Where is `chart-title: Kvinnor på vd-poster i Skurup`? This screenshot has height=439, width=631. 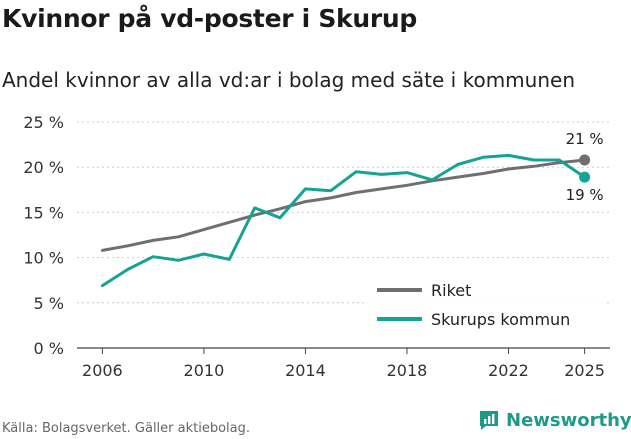
chart-title: Kvinnor på vd-poster i Skurup is located at coordinates (209, 18).